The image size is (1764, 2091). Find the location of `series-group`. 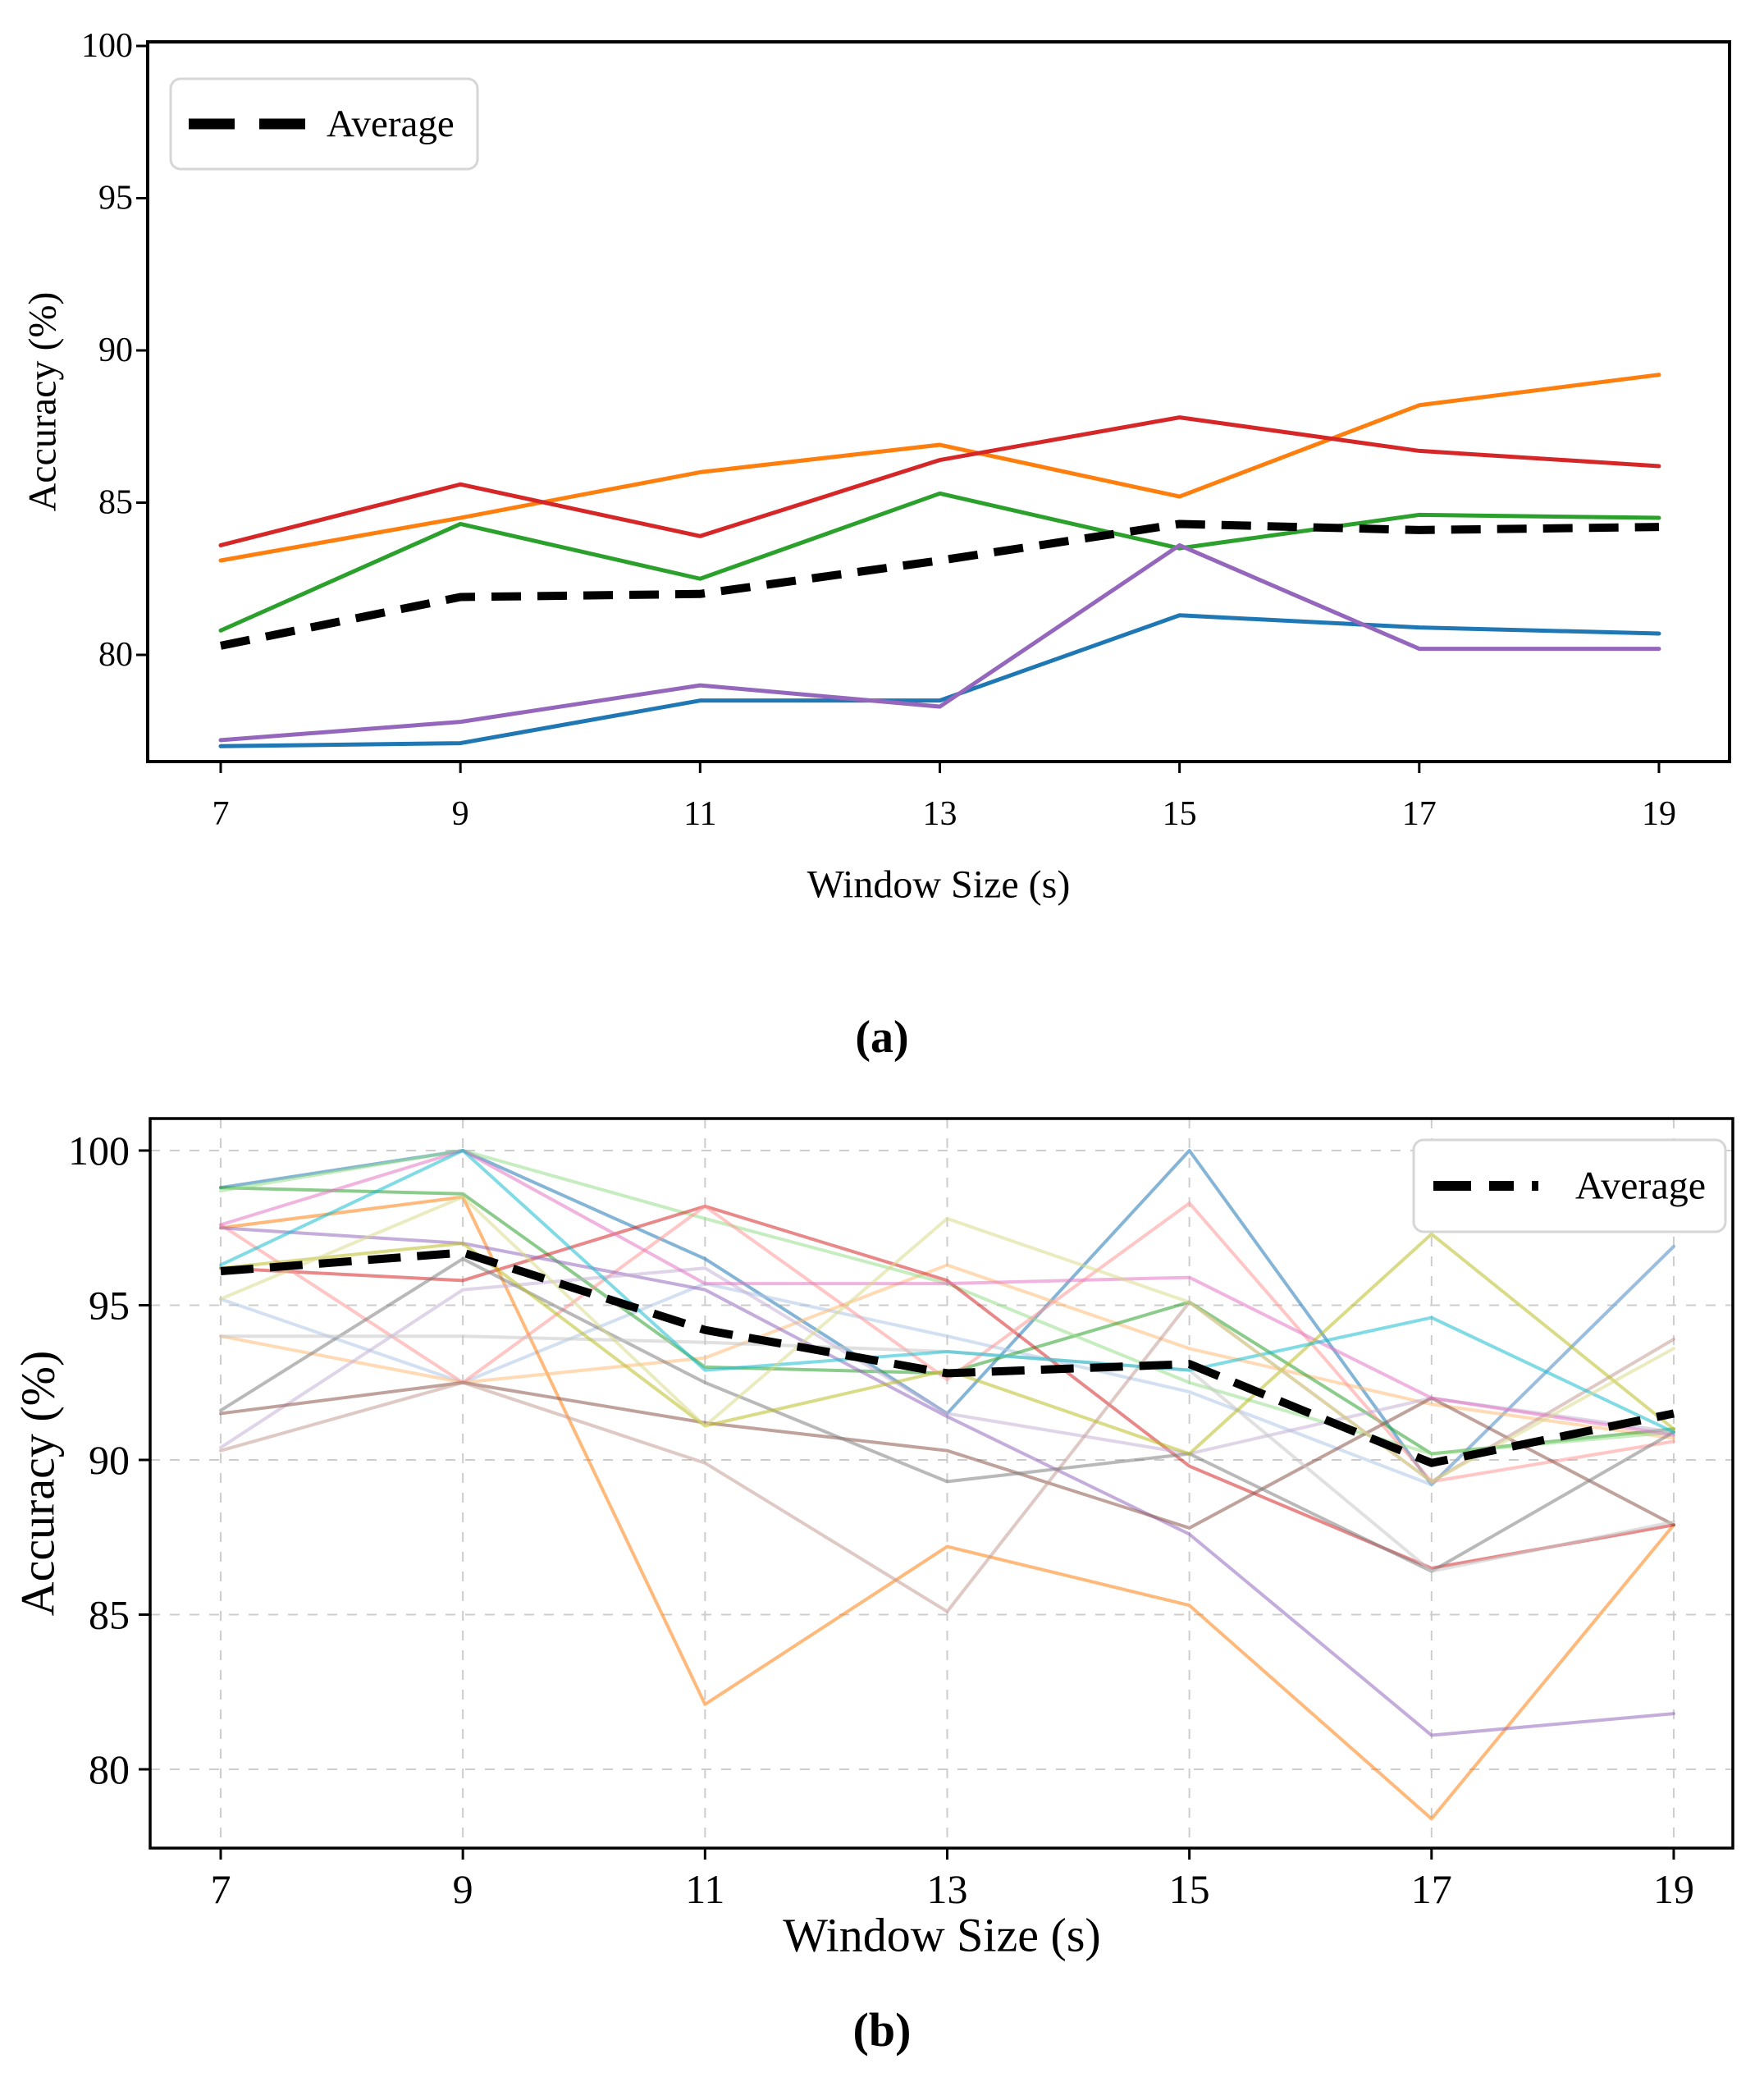

series-group is located at coordinates (940, 560).